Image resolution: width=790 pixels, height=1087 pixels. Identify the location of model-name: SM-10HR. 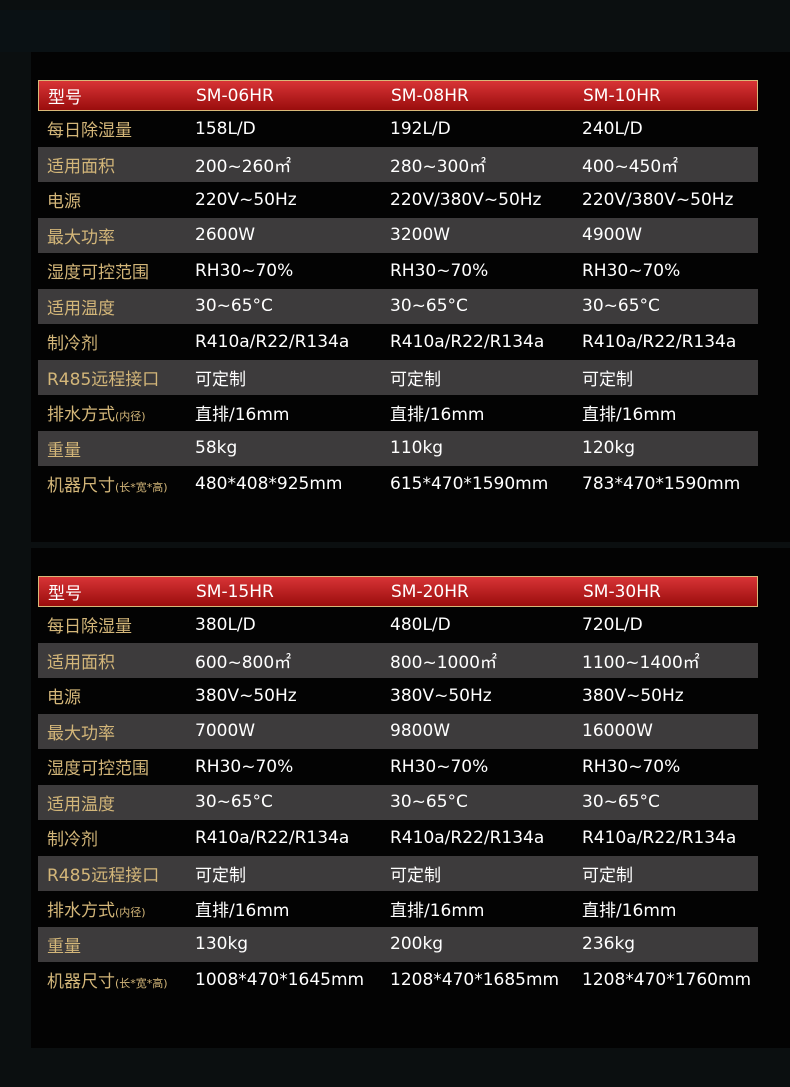
(622, 95).